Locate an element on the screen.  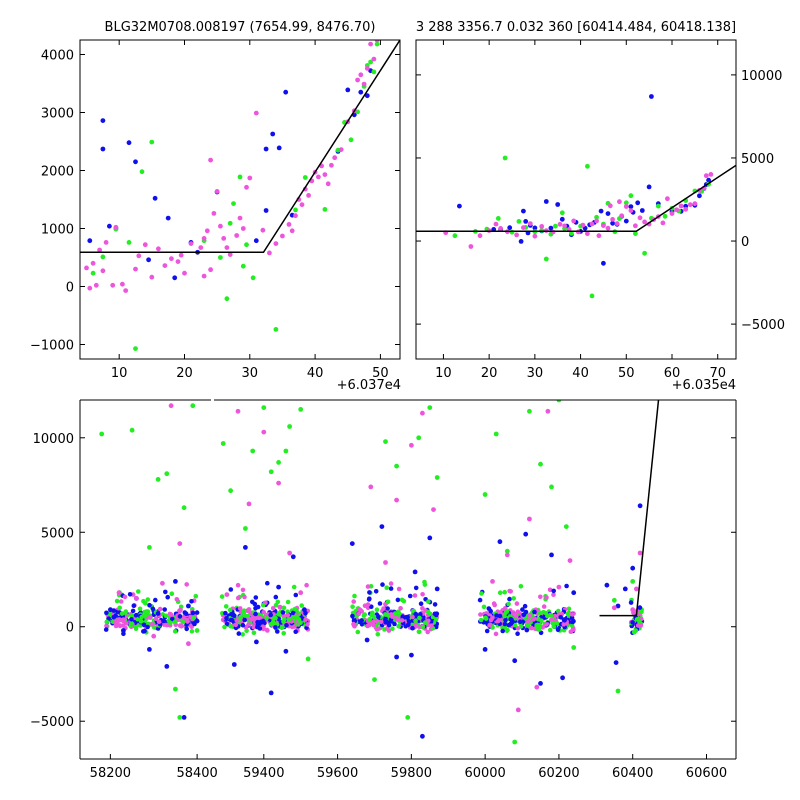
x-tick-label: 60 is located at coordinates (672, 373).